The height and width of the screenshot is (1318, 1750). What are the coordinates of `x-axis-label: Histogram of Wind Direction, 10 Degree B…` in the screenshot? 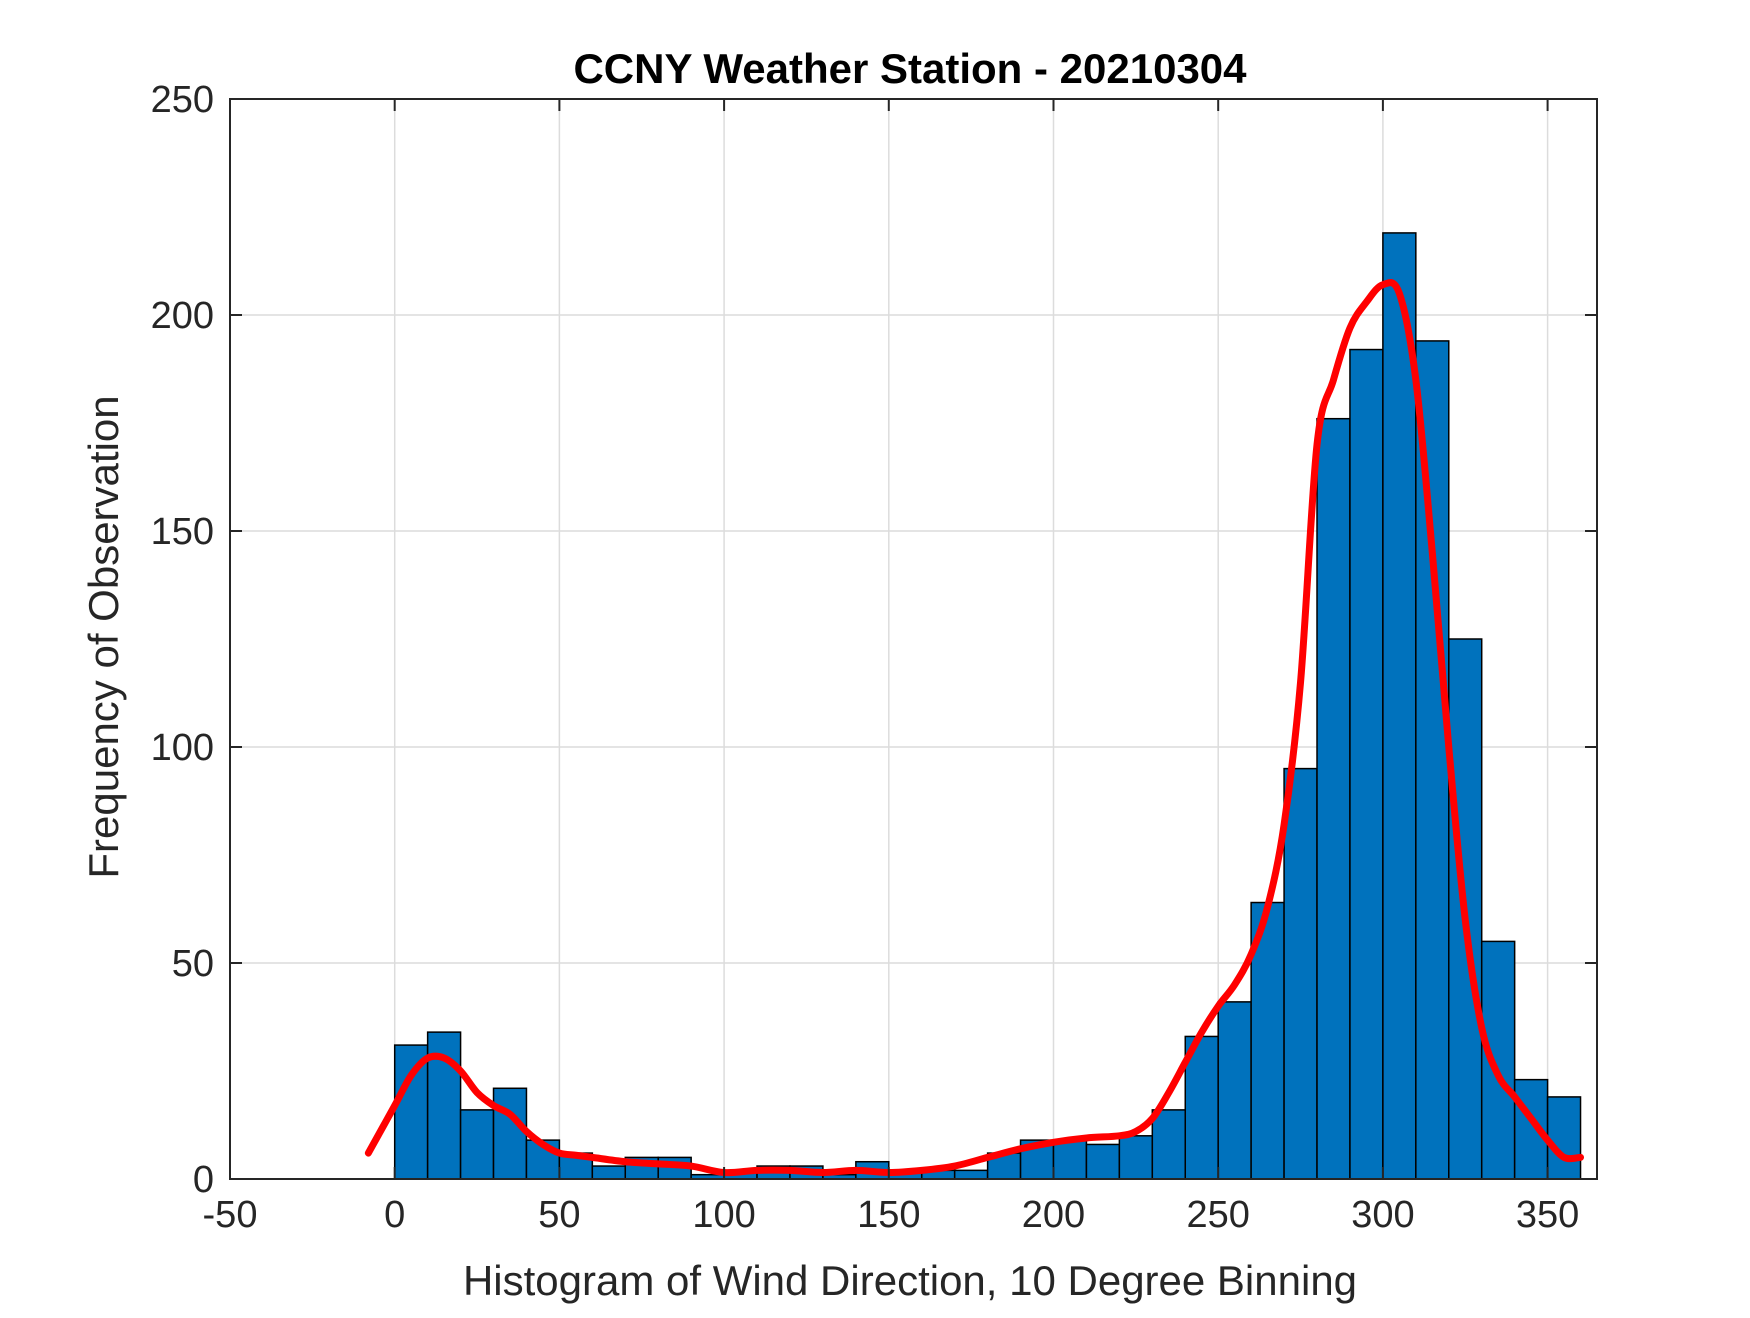 It's located at (910, 1280).